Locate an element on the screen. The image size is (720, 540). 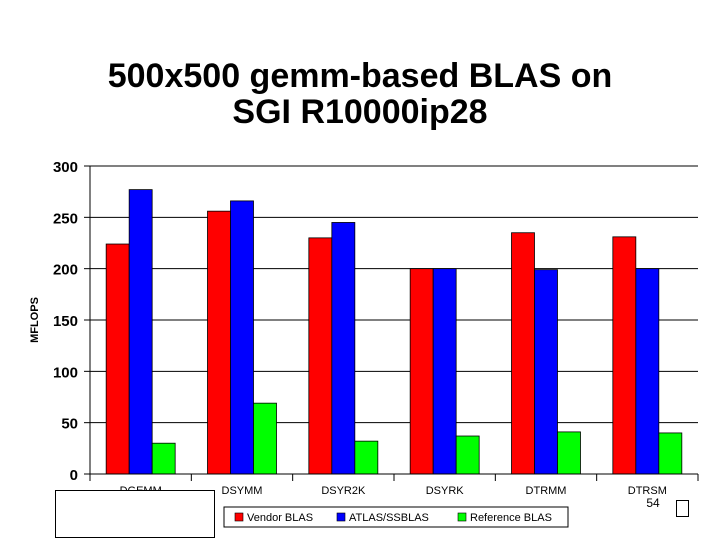
y-tick-label: 250 is located at coordinates (65, 218).